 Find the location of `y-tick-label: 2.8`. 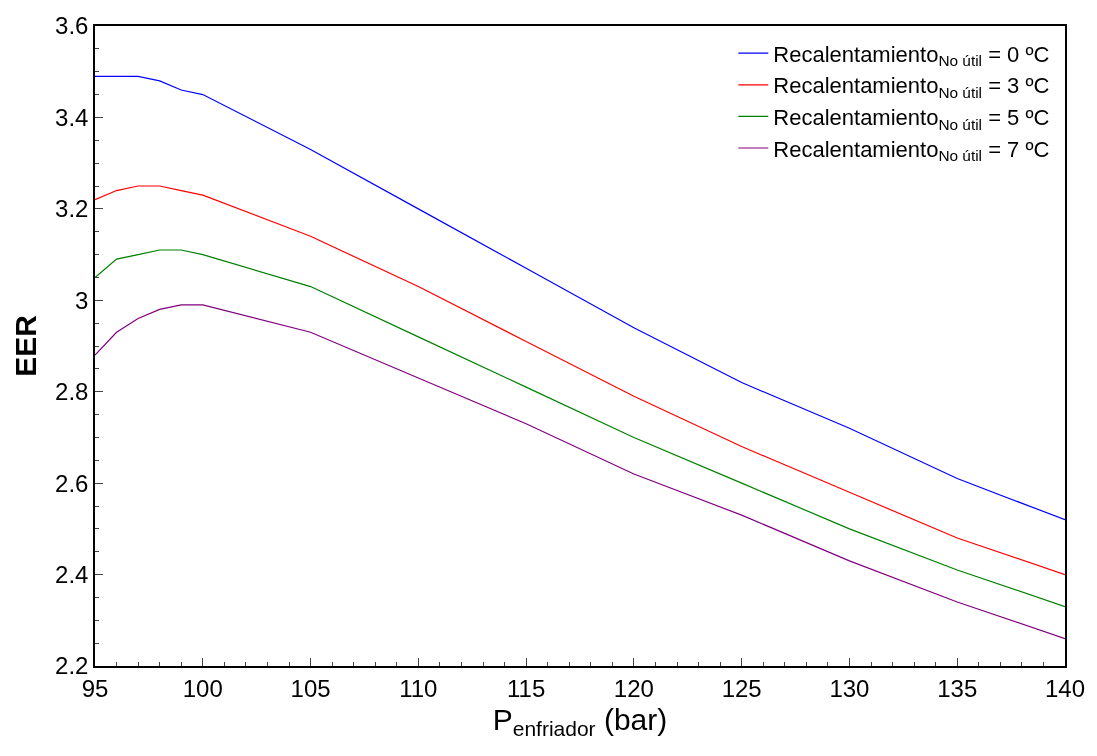

y-tick-label: 2.8 is located at coordinates (72, 392).